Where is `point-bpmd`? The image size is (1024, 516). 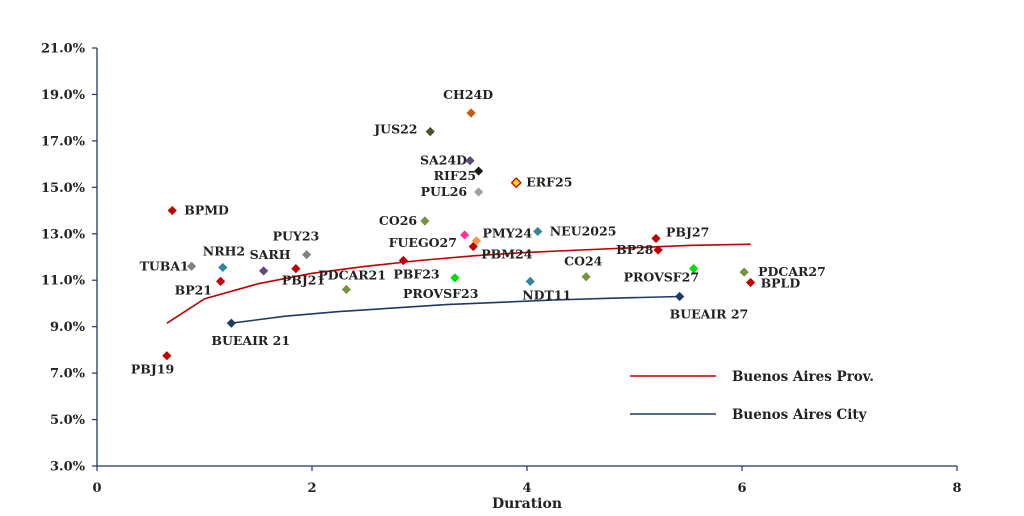 point-bpmd is located at coordinates (172, 210).